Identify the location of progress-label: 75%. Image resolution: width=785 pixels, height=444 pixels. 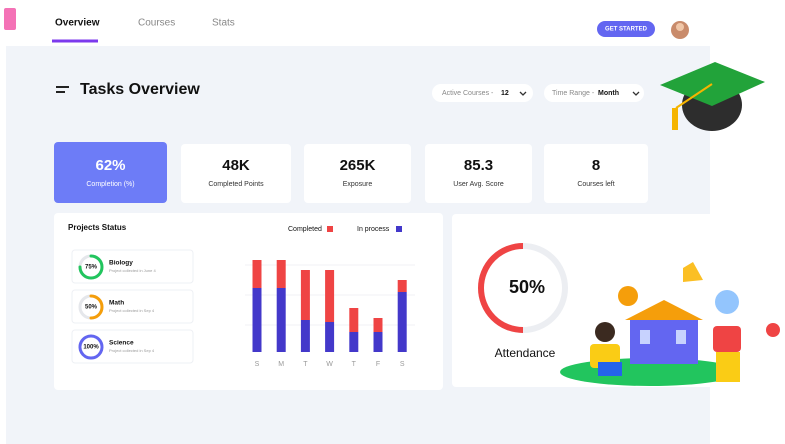
(91, 268).